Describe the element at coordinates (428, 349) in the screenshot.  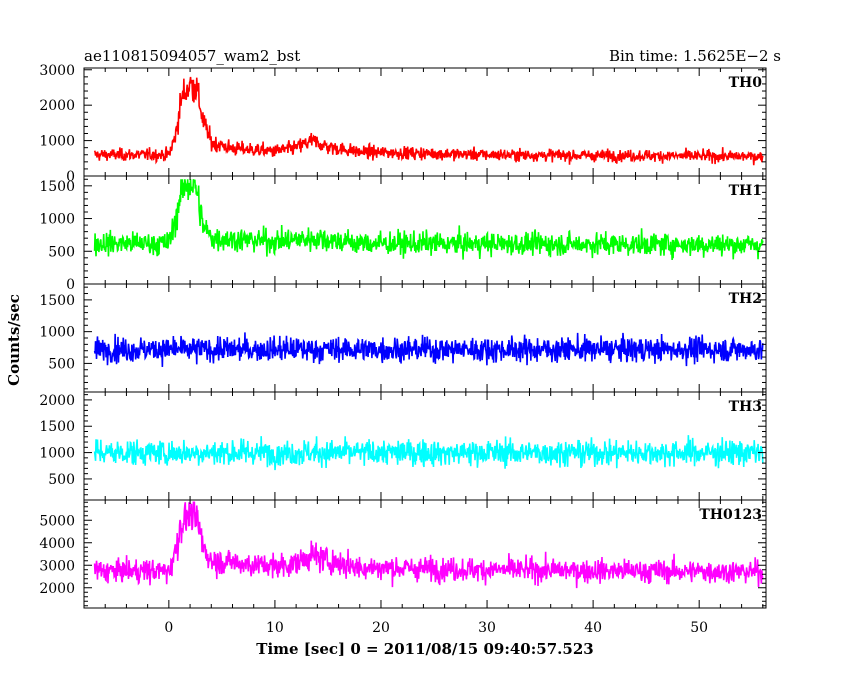
I see `series-line-th2` at that location.